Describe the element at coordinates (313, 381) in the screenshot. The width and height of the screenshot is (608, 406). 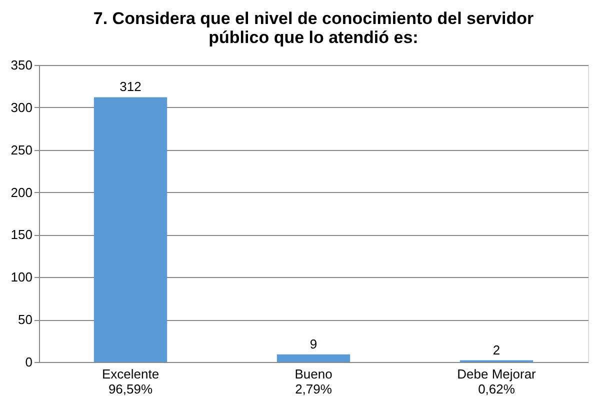
I see `x-tick-label: Bueno 2,79%` at that location.